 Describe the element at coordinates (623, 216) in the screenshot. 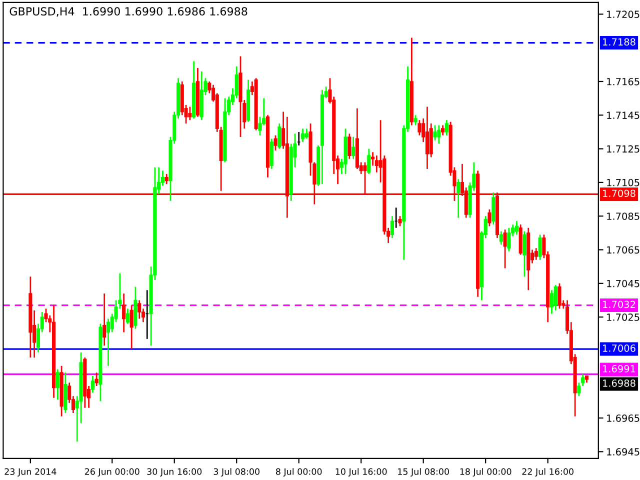

I see `y-tick-label: 1.7085` at that location.